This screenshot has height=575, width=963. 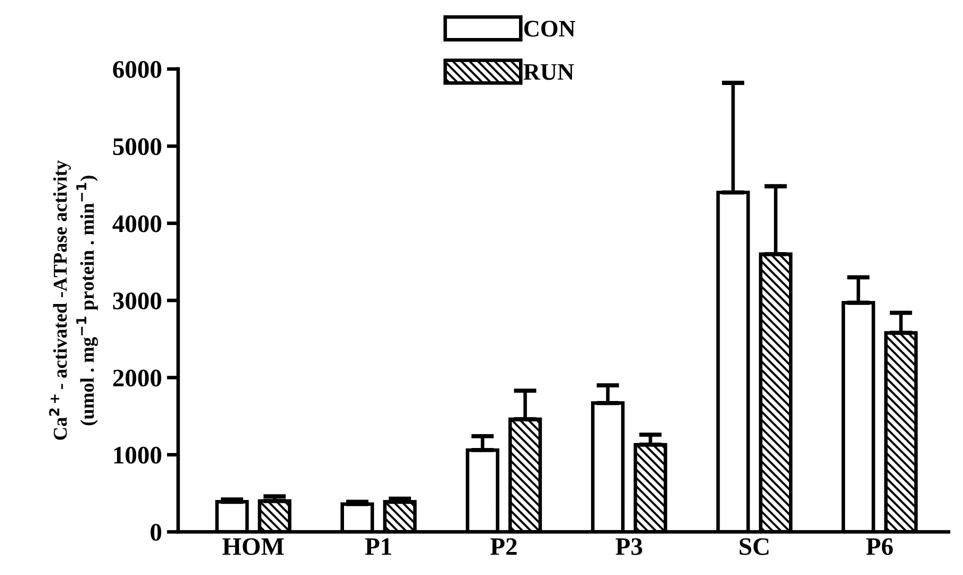 I want to click on x-tick-label: HOM, so click(x=253, y=547).